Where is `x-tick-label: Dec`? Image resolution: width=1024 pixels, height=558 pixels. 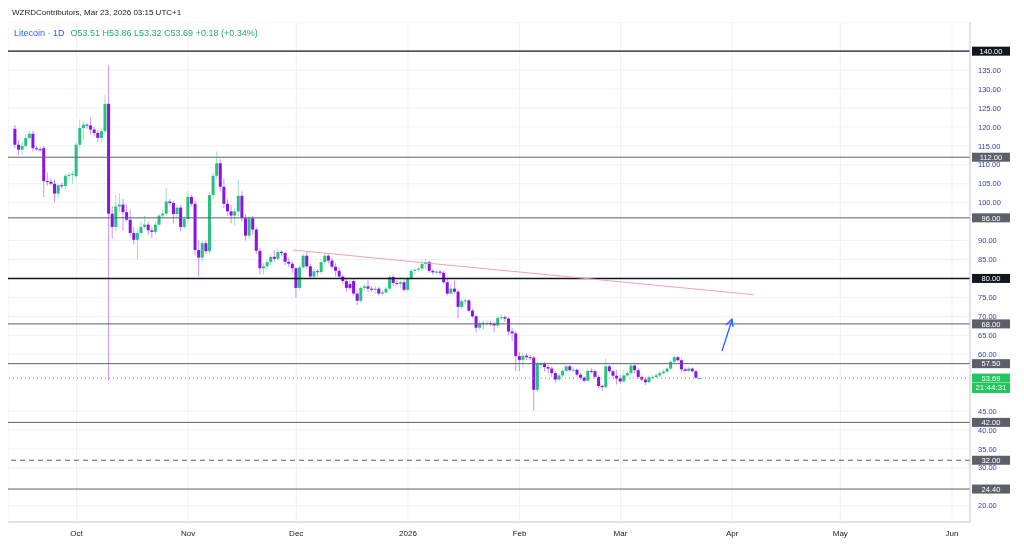
x-tick-label: Dec is located at coordinates (296, 533).